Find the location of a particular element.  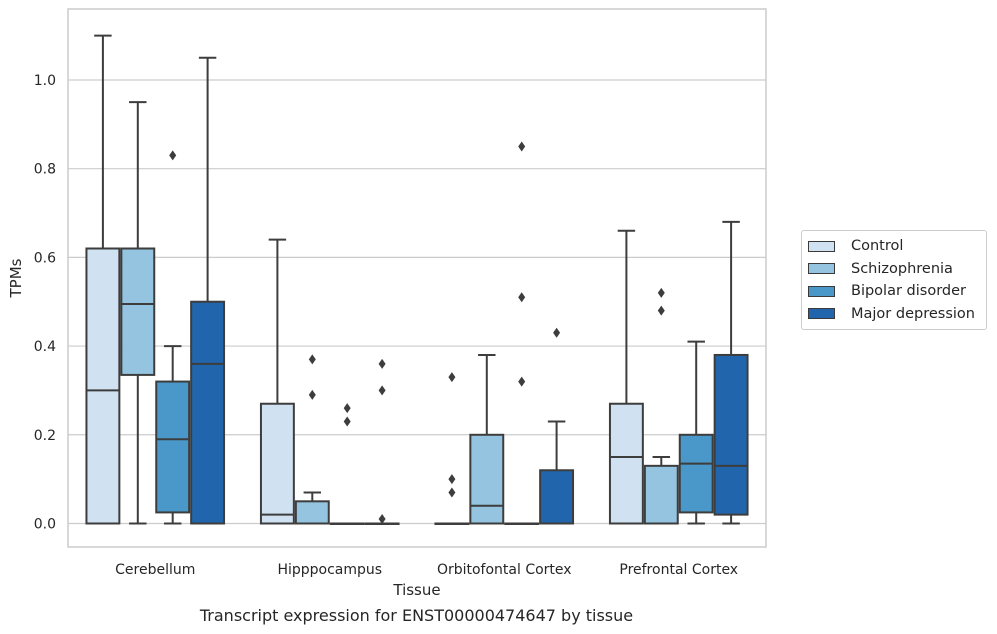

x-tick-label: Hipppocampus is located at coordinates (329, 570).